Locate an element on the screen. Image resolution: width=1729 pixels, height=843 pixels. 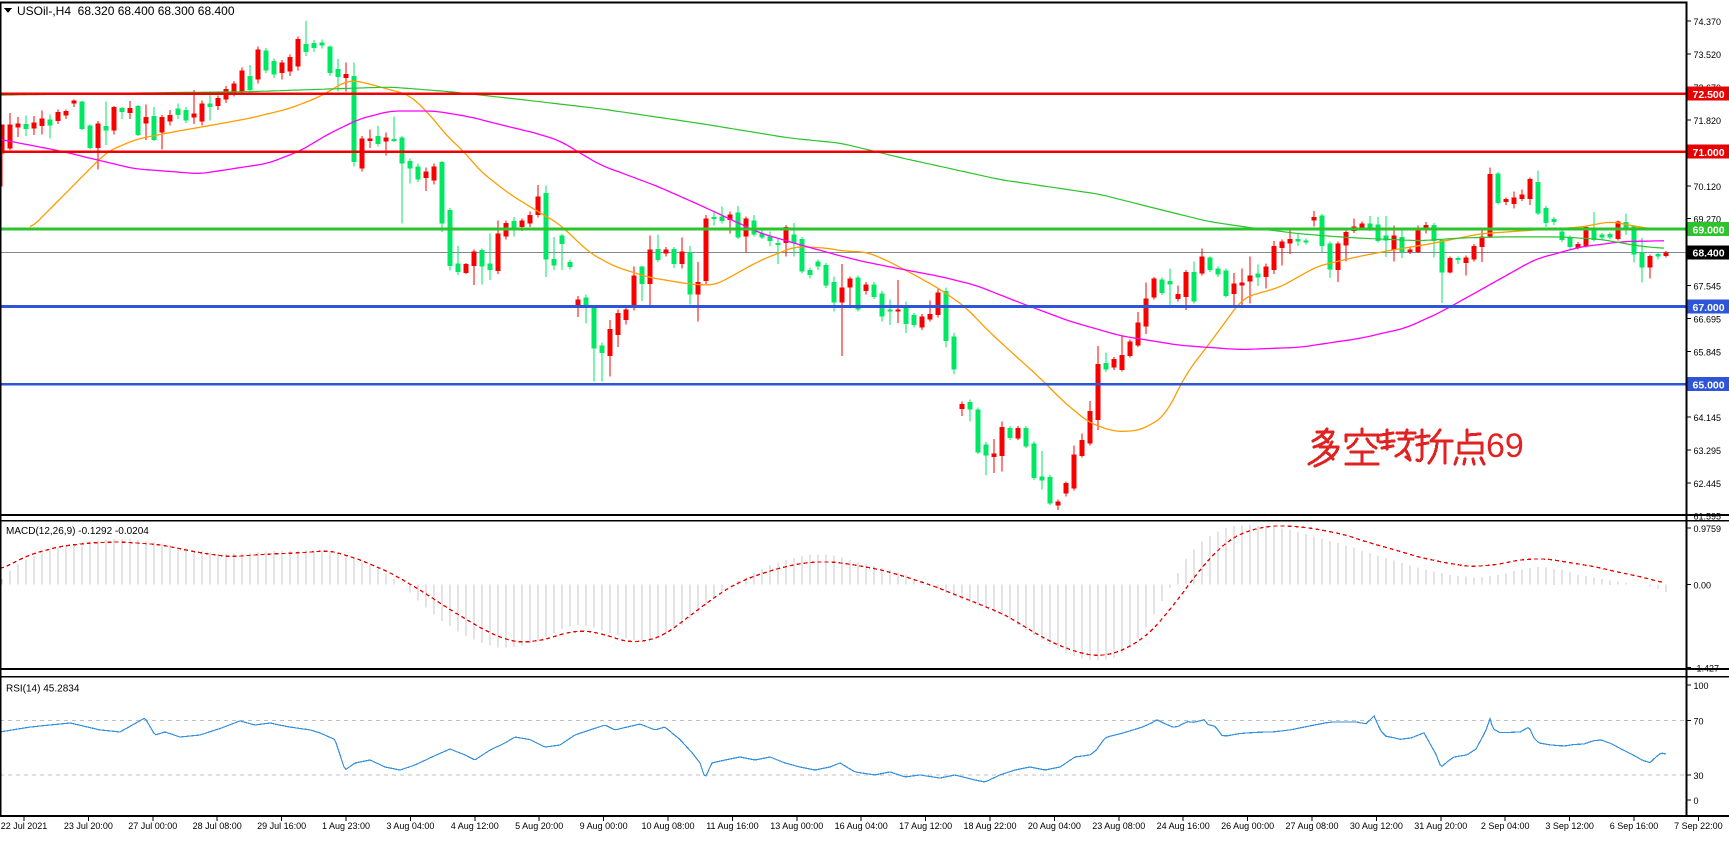
svg-text: 27 Jul 00:00 is located at coordinates (152, 826).